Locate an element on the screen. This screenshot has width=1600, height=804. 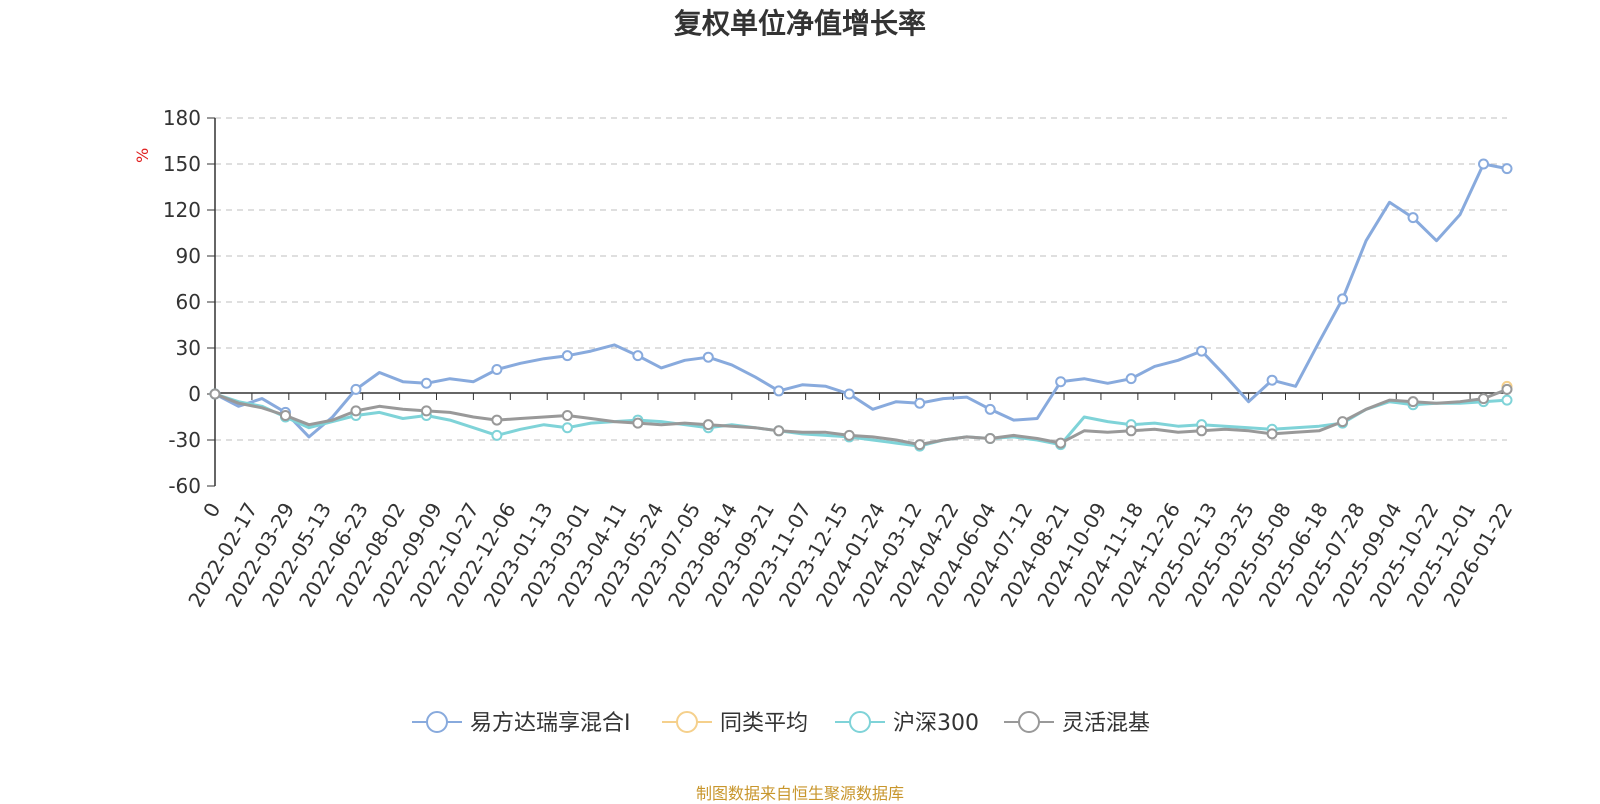
y-tick-label: -60 is located at coordinates (184, 486).